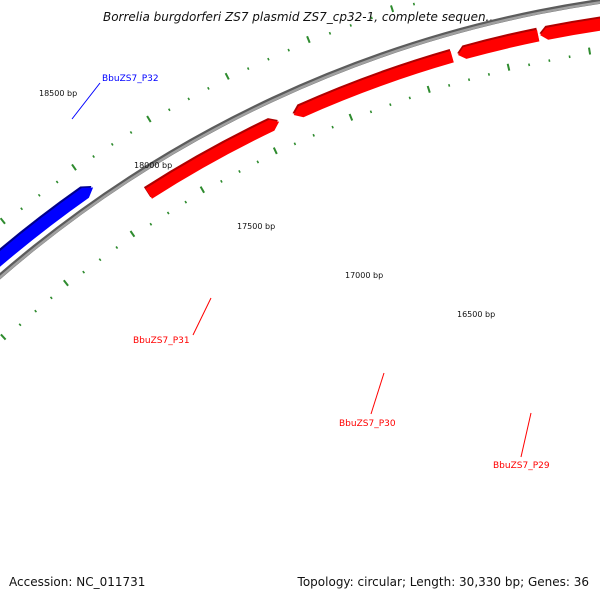  Describe the element at coordinates (373, 83) in the screenshot. I see `gene-feature-p30` at that location.